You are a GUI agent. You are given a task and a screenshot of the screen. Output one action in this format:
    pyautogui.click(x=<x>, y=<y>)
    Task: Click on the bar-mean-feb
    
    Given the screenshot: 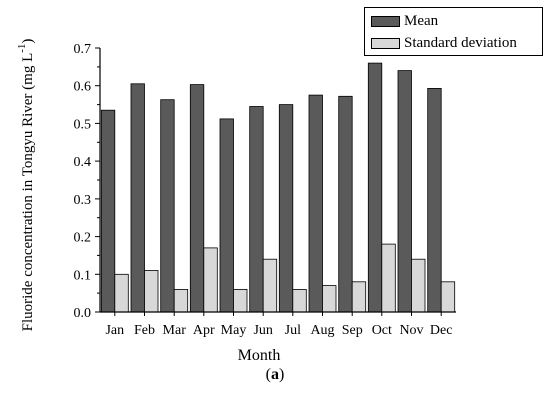 What is the action you would take?
    pyautogui.click(x=137, y=198)
    